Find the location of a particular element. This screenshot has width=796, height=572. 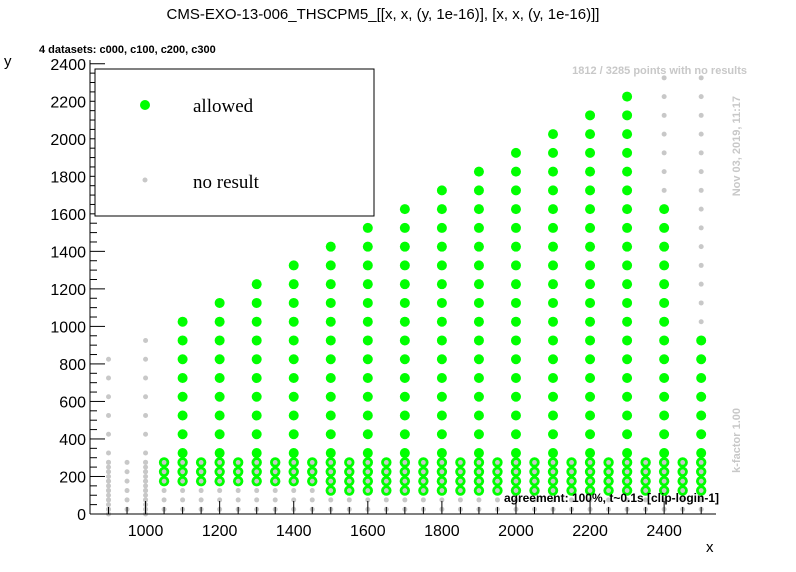

y-tick-label: 400 is located at coordinates (72, 440).